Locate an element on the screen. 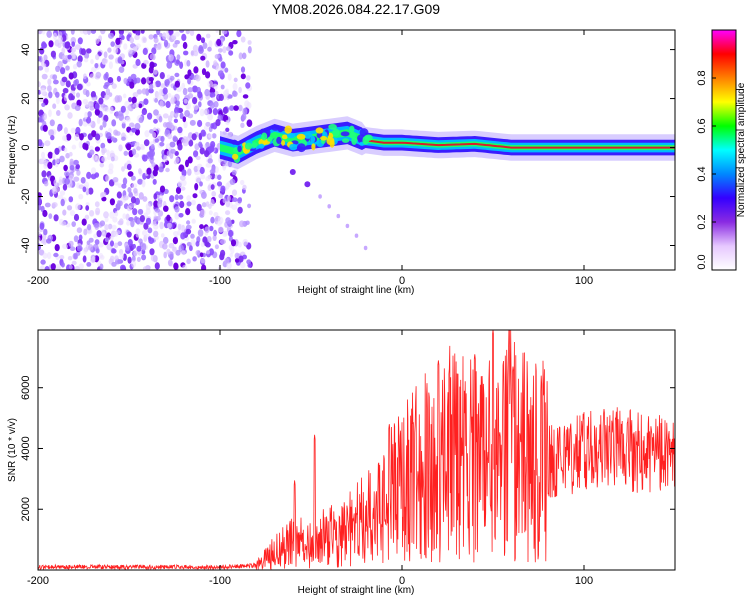 Image resolution: width=750 pixels, height=600 pixels. spectrogram-y-label: Frequency (Hz) is located at coordinates (12, 150).